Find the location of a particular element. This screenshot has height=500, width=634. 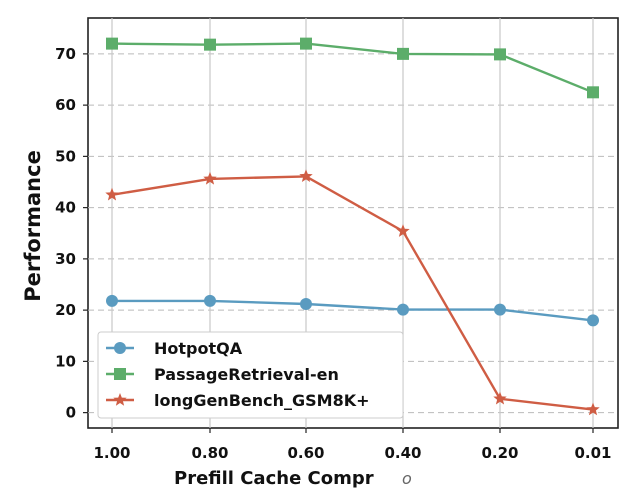

point-longgenbench-gsm8k--0 is located at coordinates (112, 194).